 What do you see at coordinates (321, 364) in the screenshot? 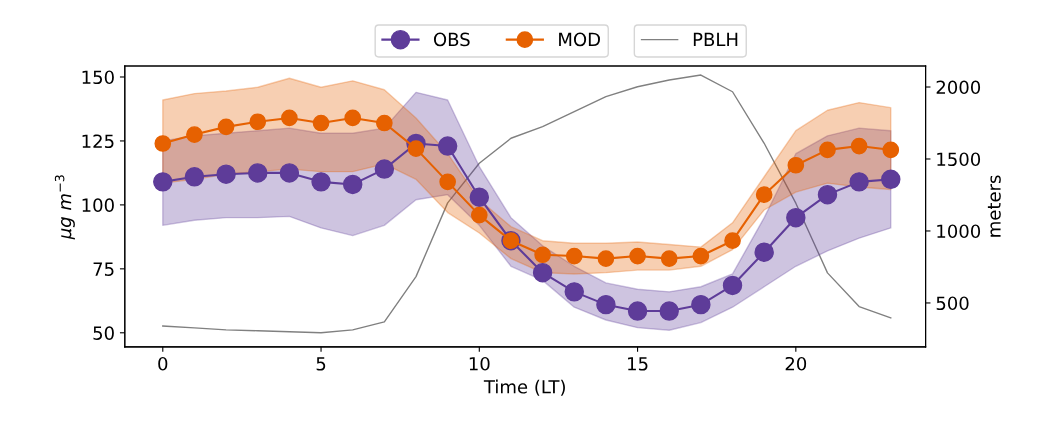
I see `x-tick-label: 5` at bounding box center [321, 364].